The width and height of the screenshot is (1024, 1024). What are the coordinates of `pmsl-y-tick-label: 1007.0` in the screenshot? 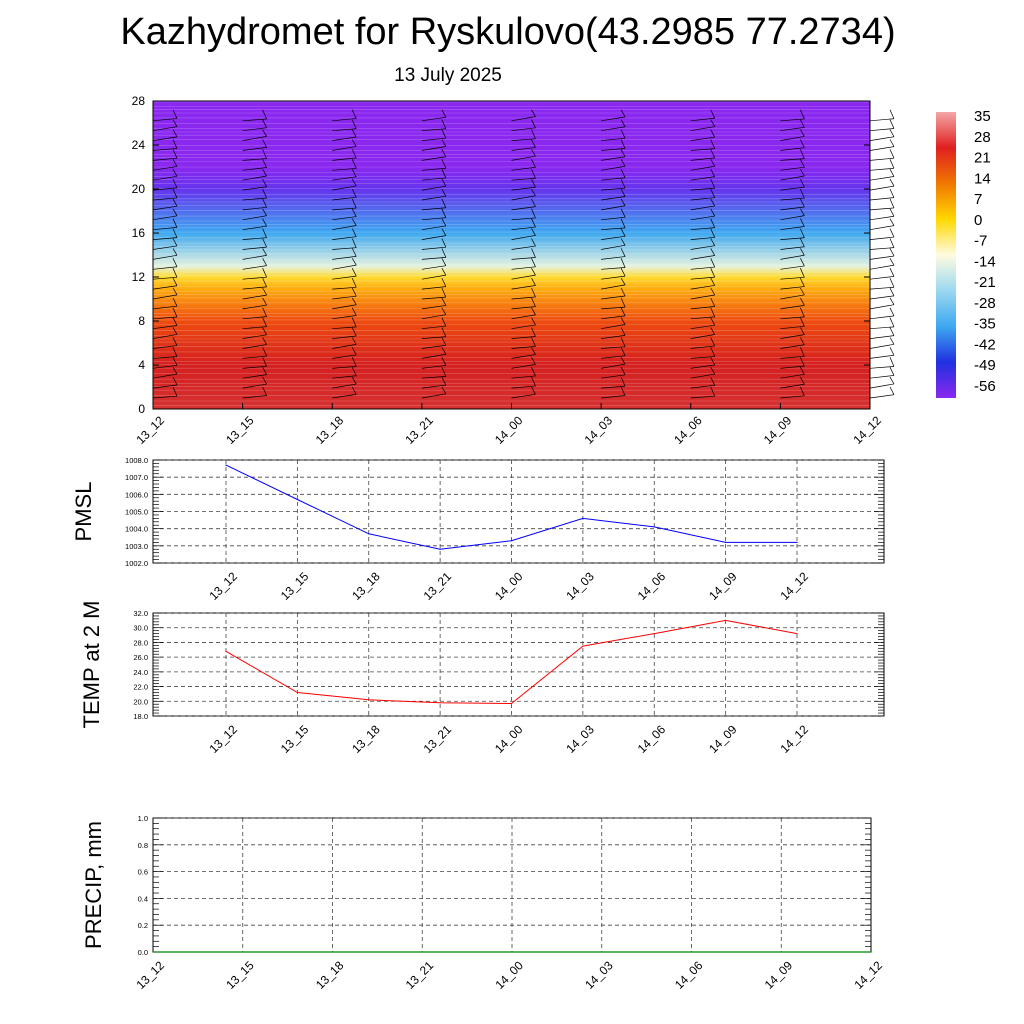 It's located at (136, 477).